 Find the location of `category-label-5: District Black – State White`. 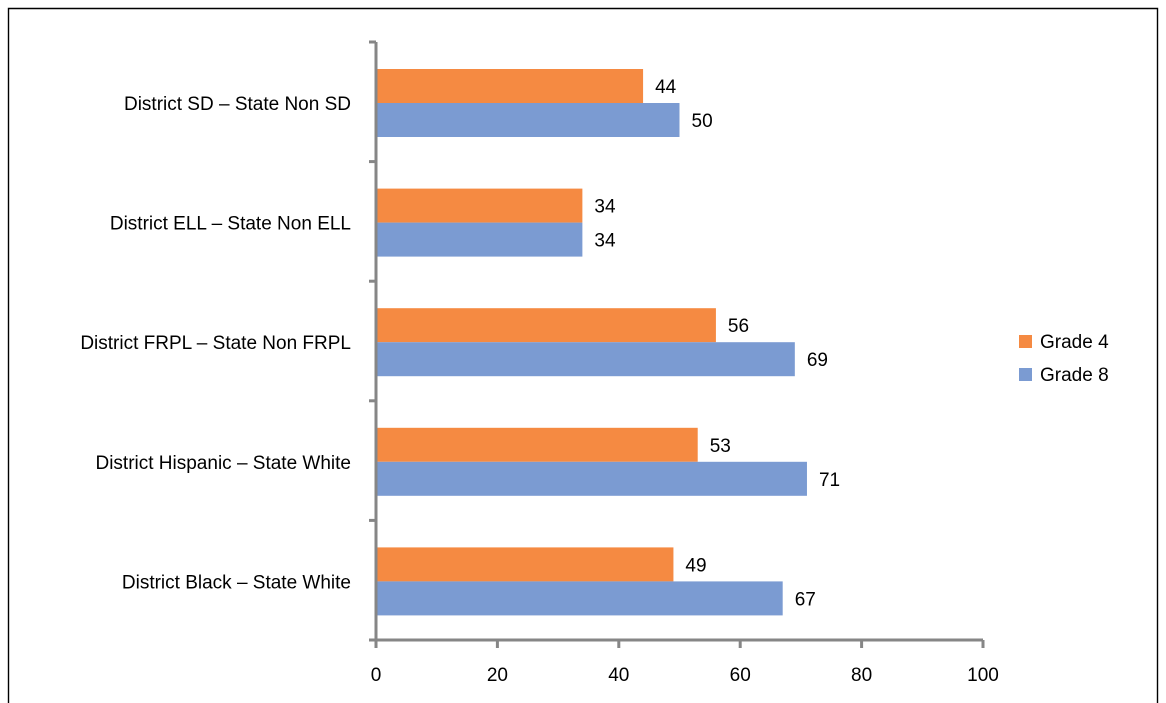

category-label-5: District Black – State White is located at coordinates (236, 582).